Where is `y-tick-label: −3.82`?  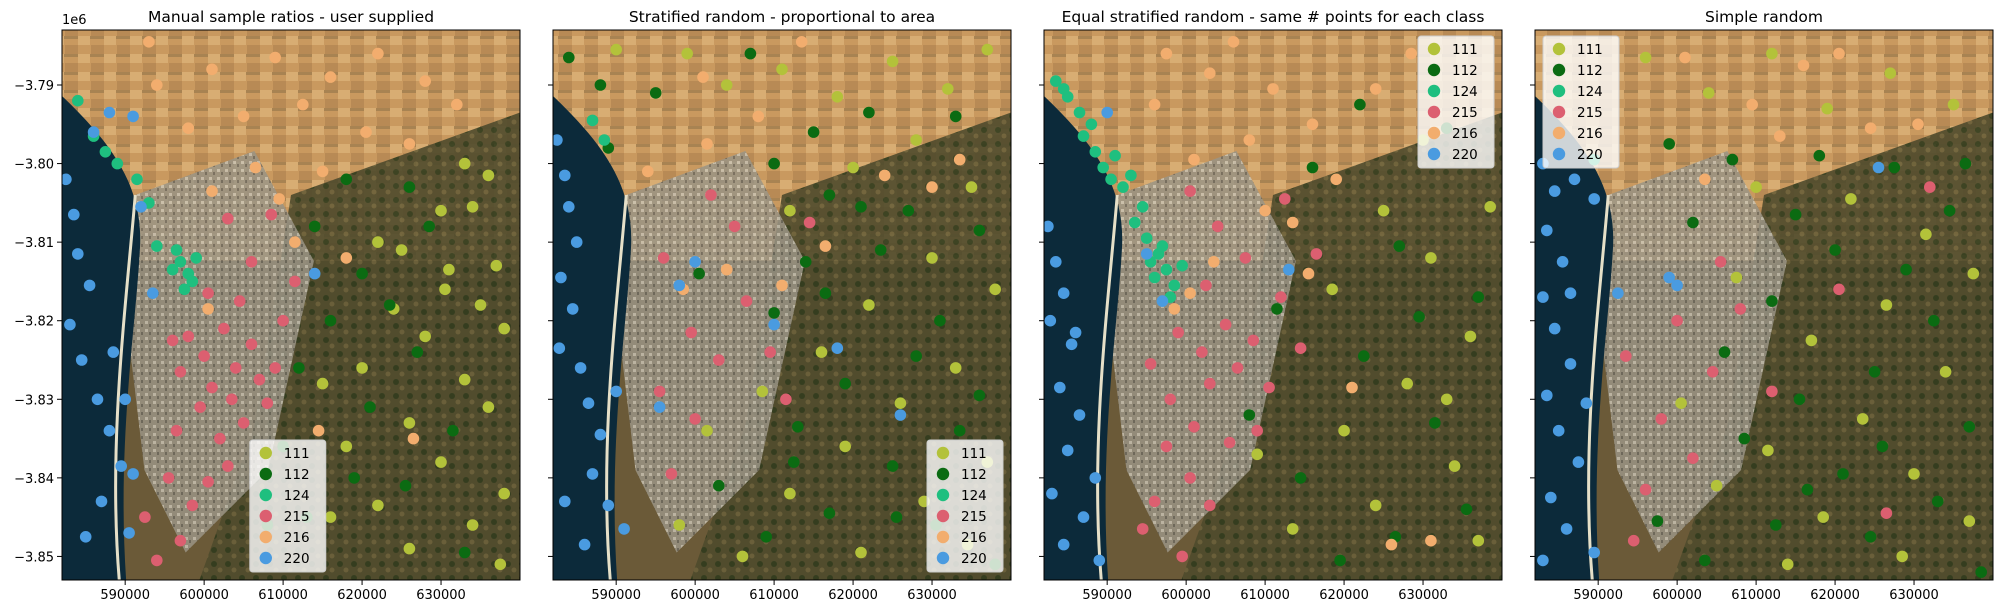 y-tick-label: −3.82 is located at coordinates (34, 322).